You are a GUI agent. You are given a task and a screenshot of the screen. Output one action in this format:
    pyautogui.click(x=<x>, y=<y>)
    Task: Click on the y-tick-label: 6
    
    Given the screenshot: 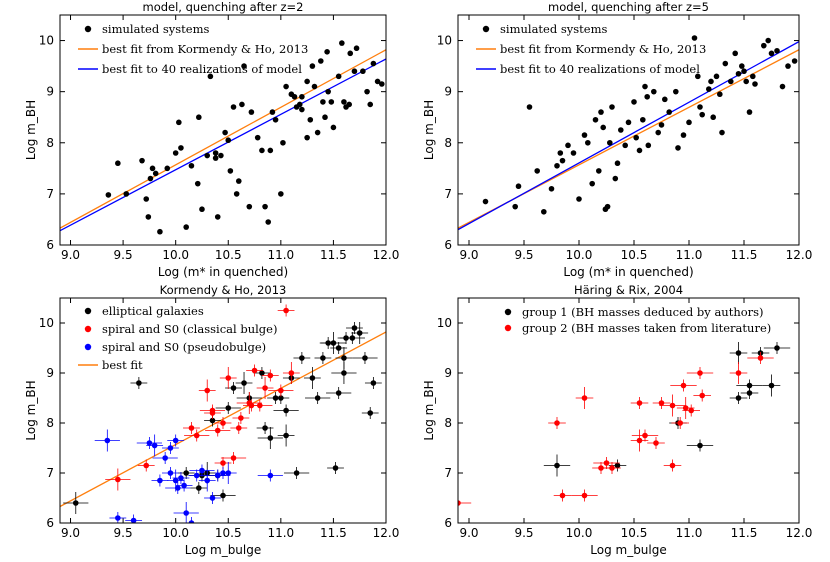 What is the action you would take?
    pyautogui.click(x=50, y=523)
    